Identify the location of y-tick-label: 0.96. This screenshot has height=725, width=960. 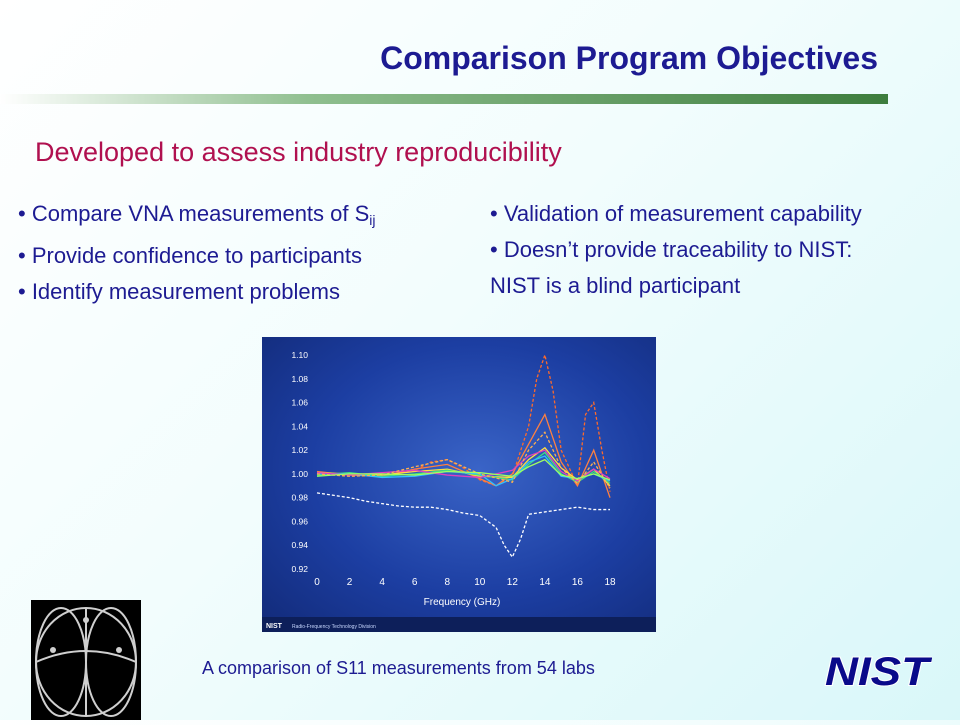
(299, 521).